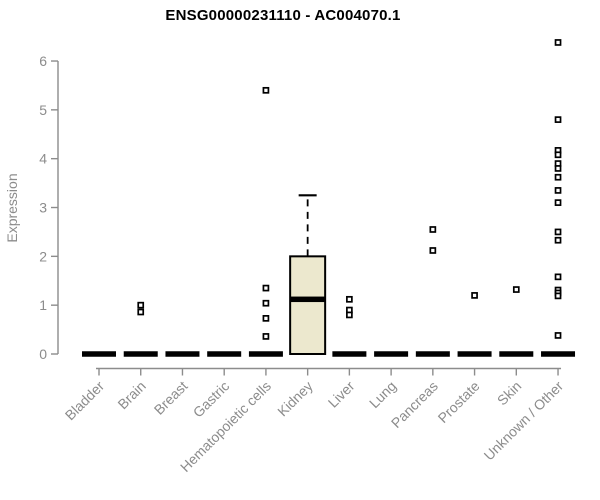  What do you see at coordinates (308, 305) in the screenshot?
I see `box` at bounding box center [308, 305].